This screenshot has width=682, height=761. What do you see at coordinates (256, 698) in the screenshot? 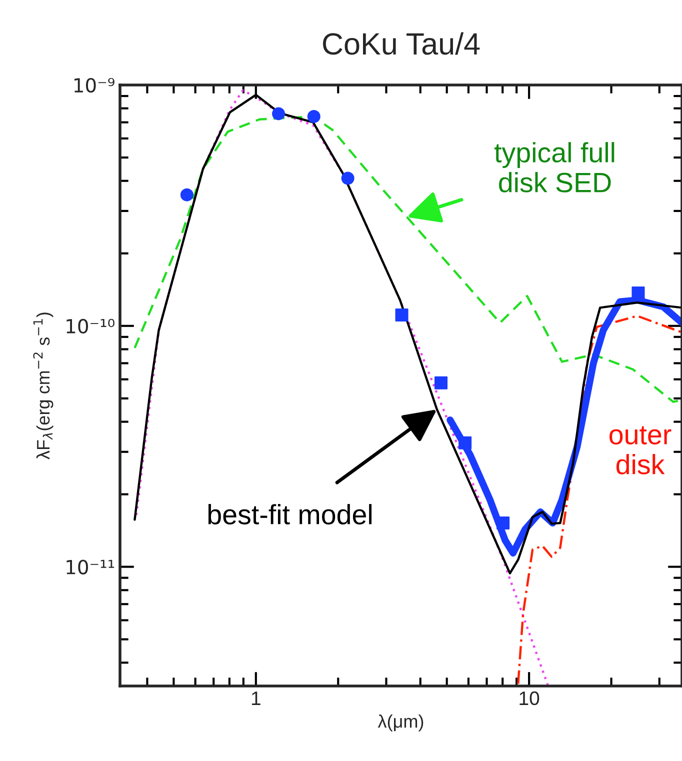
I see `x-tick-label: 1` at bounding box center [256, 698].